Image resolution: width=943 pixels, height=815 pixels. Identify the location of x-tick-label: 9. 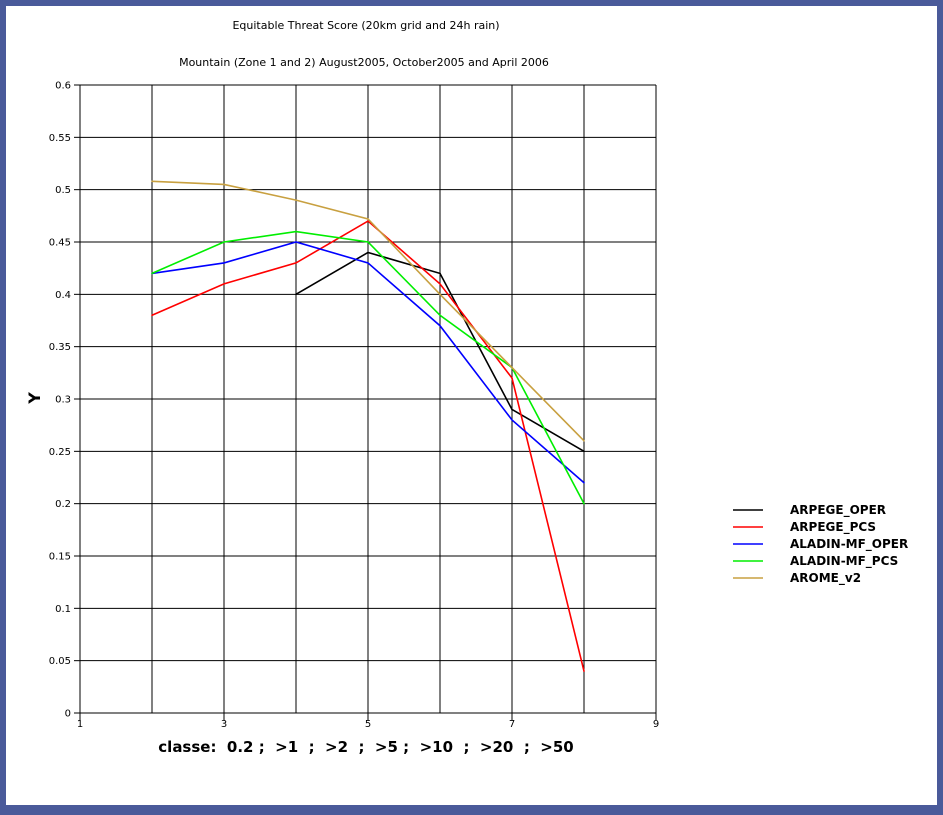
(656, 724).